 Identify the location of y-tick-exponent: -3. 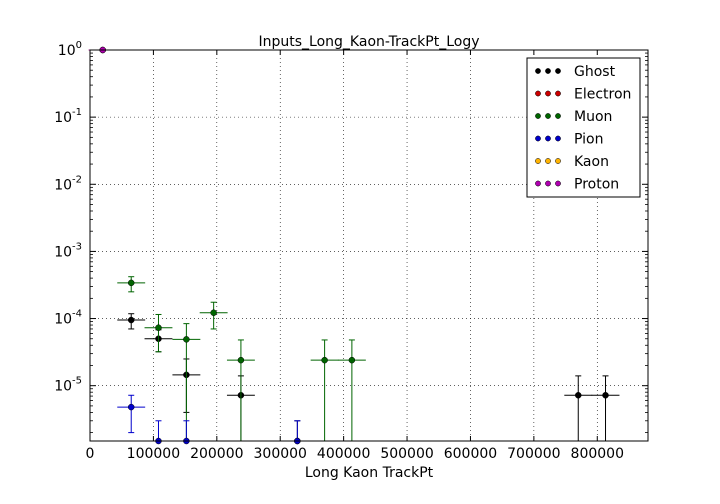
(77, 246).